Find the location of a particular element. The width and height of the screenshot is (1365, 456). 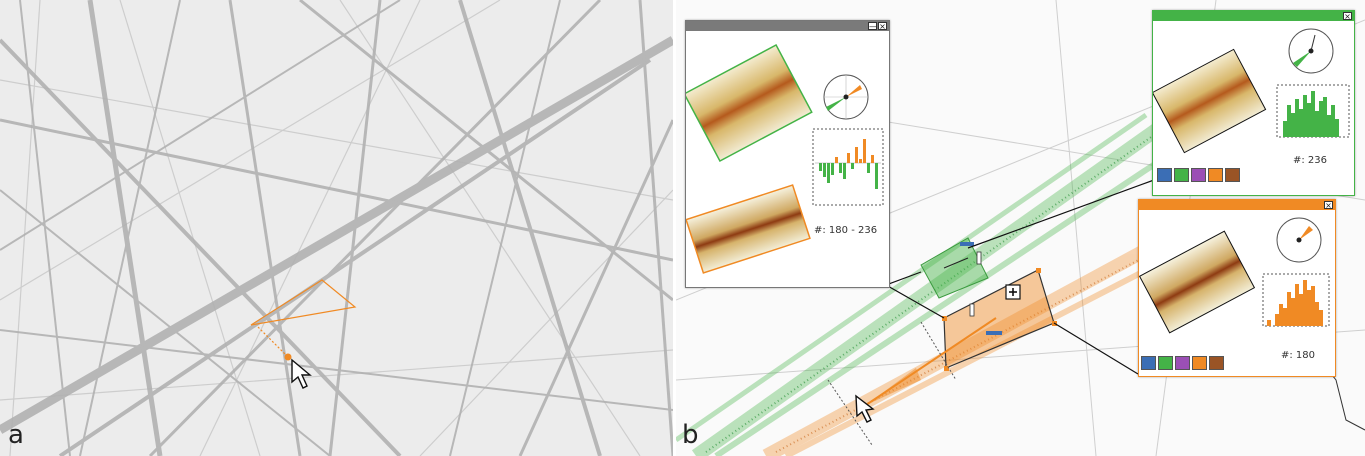

comparison-visuals is located at coordinates (785, 159).